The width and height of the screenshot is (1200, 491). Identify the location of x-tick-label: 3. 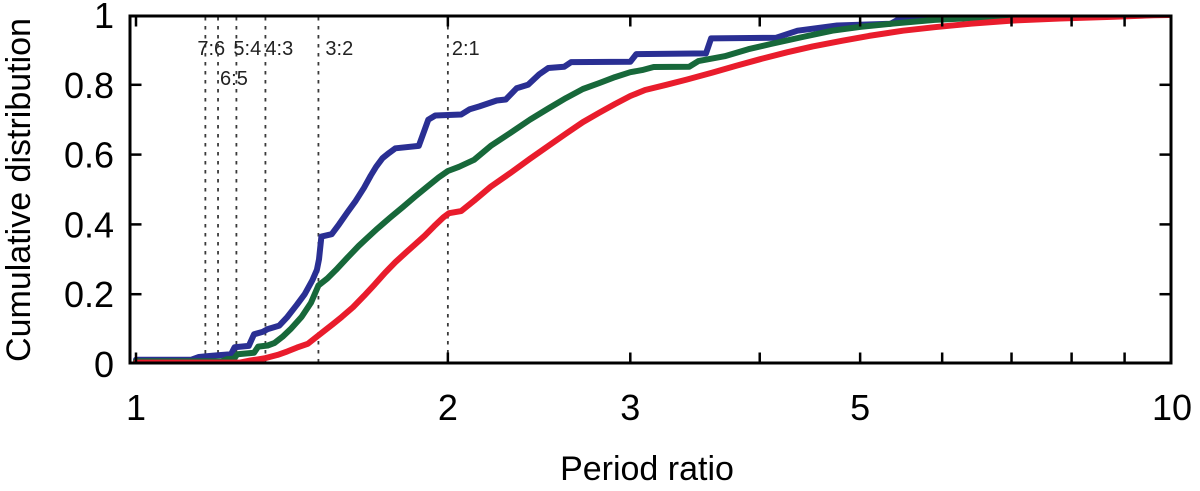
(630, 407).